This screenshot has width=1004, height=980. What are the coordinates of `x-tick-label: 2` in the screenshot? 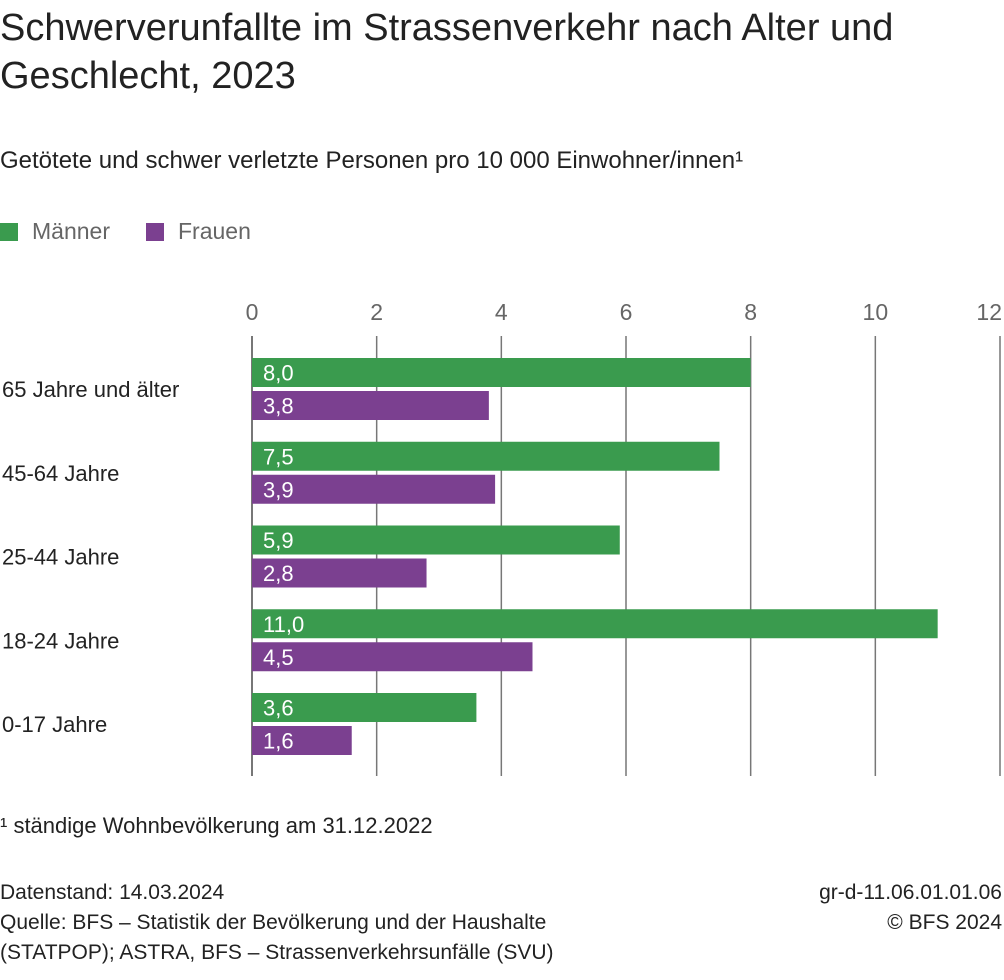 It's located at (376, 312).